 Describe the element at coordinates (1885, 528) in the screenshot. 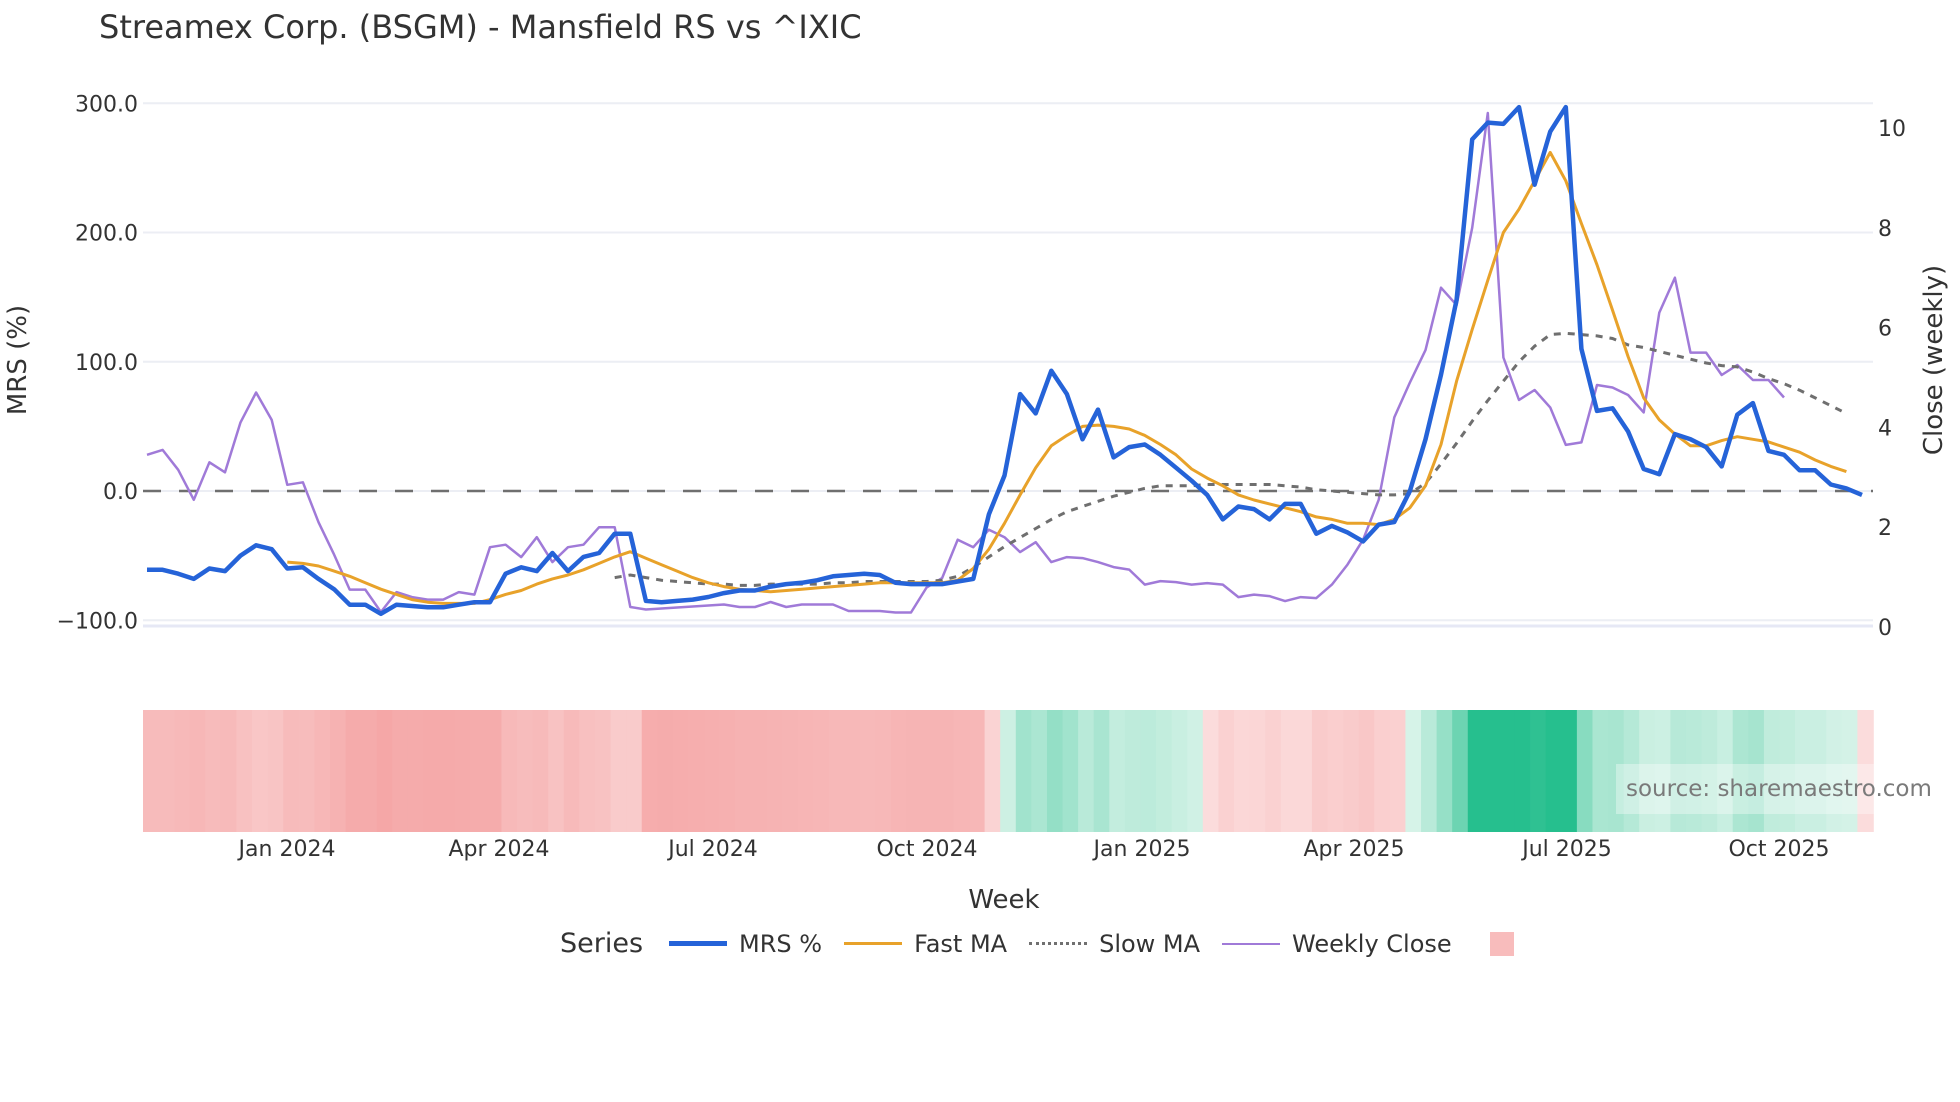

I see `right-tick-label: 2` at that location.